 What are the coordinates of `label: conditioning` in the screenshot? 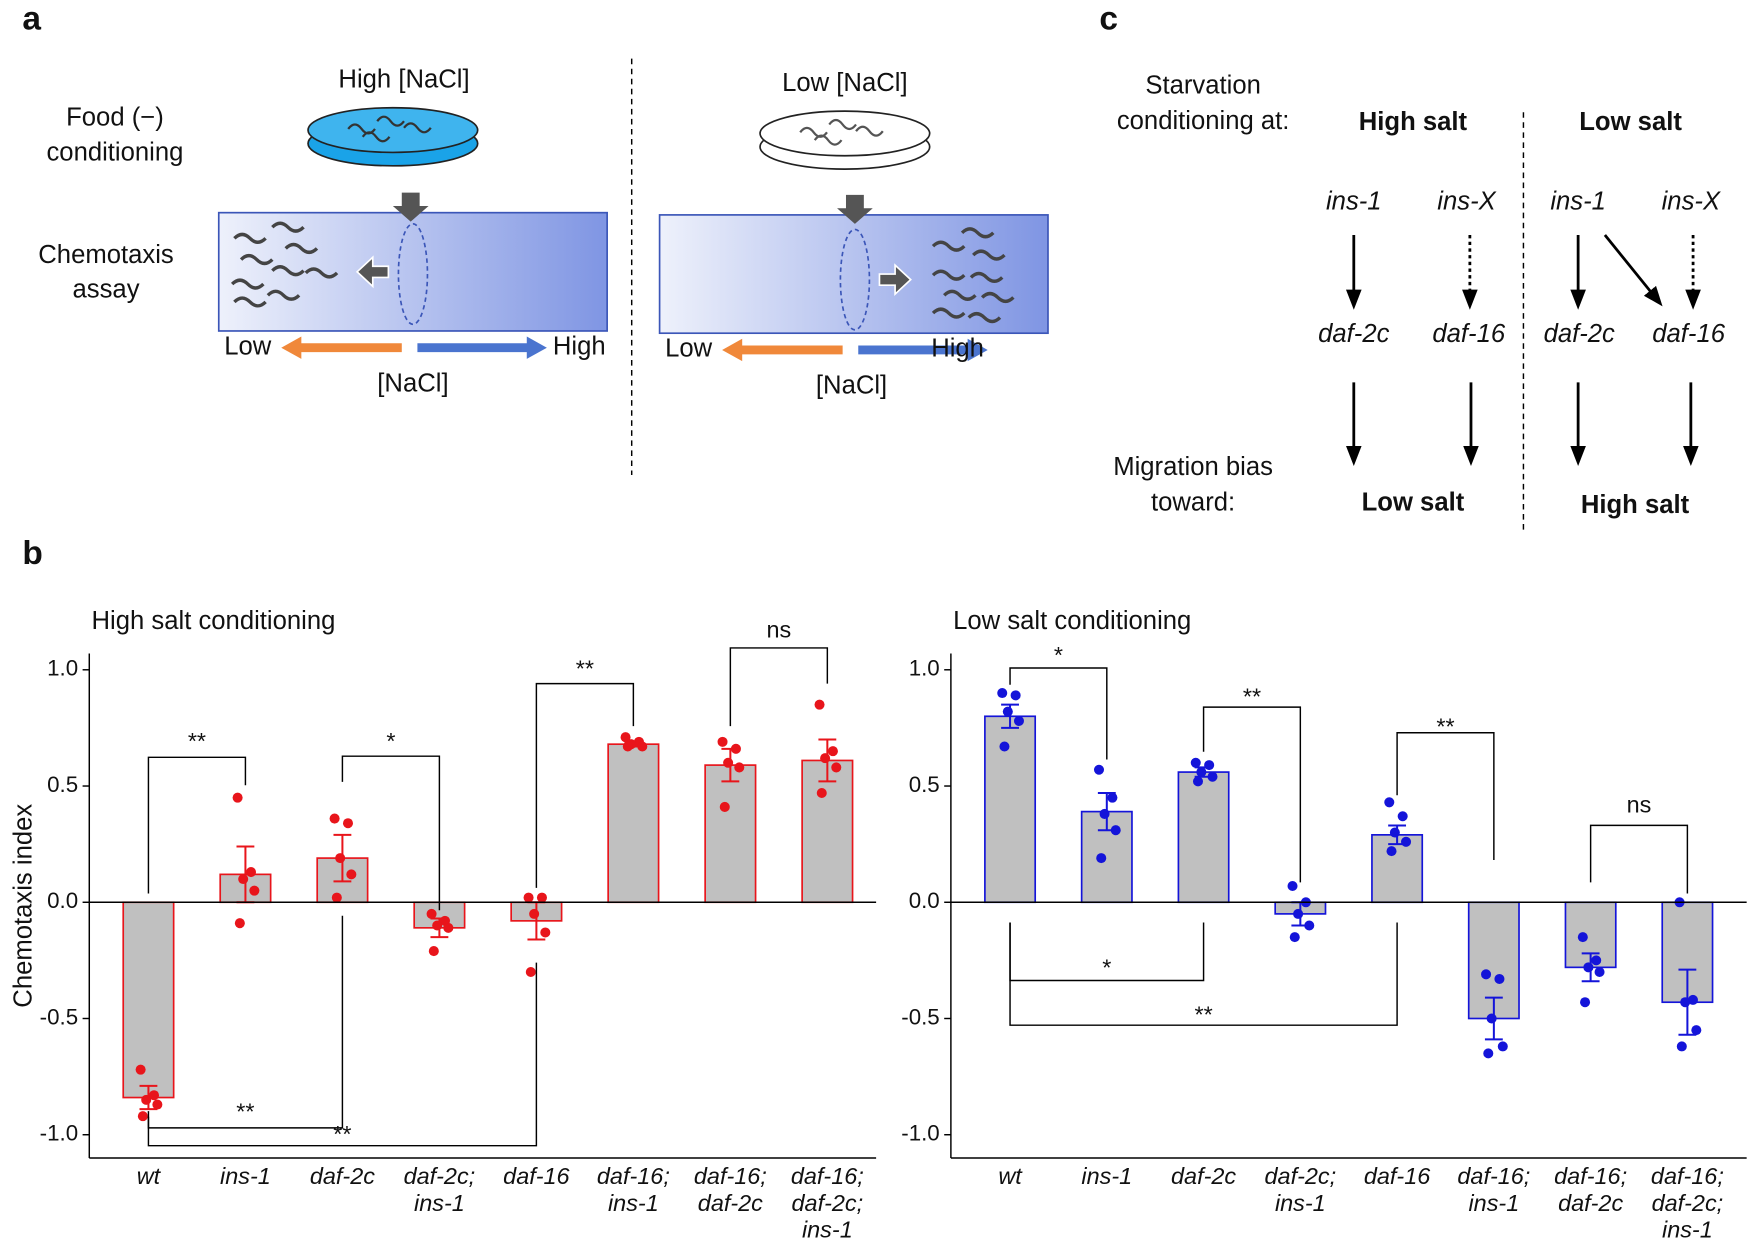 It's located at (114, 152).